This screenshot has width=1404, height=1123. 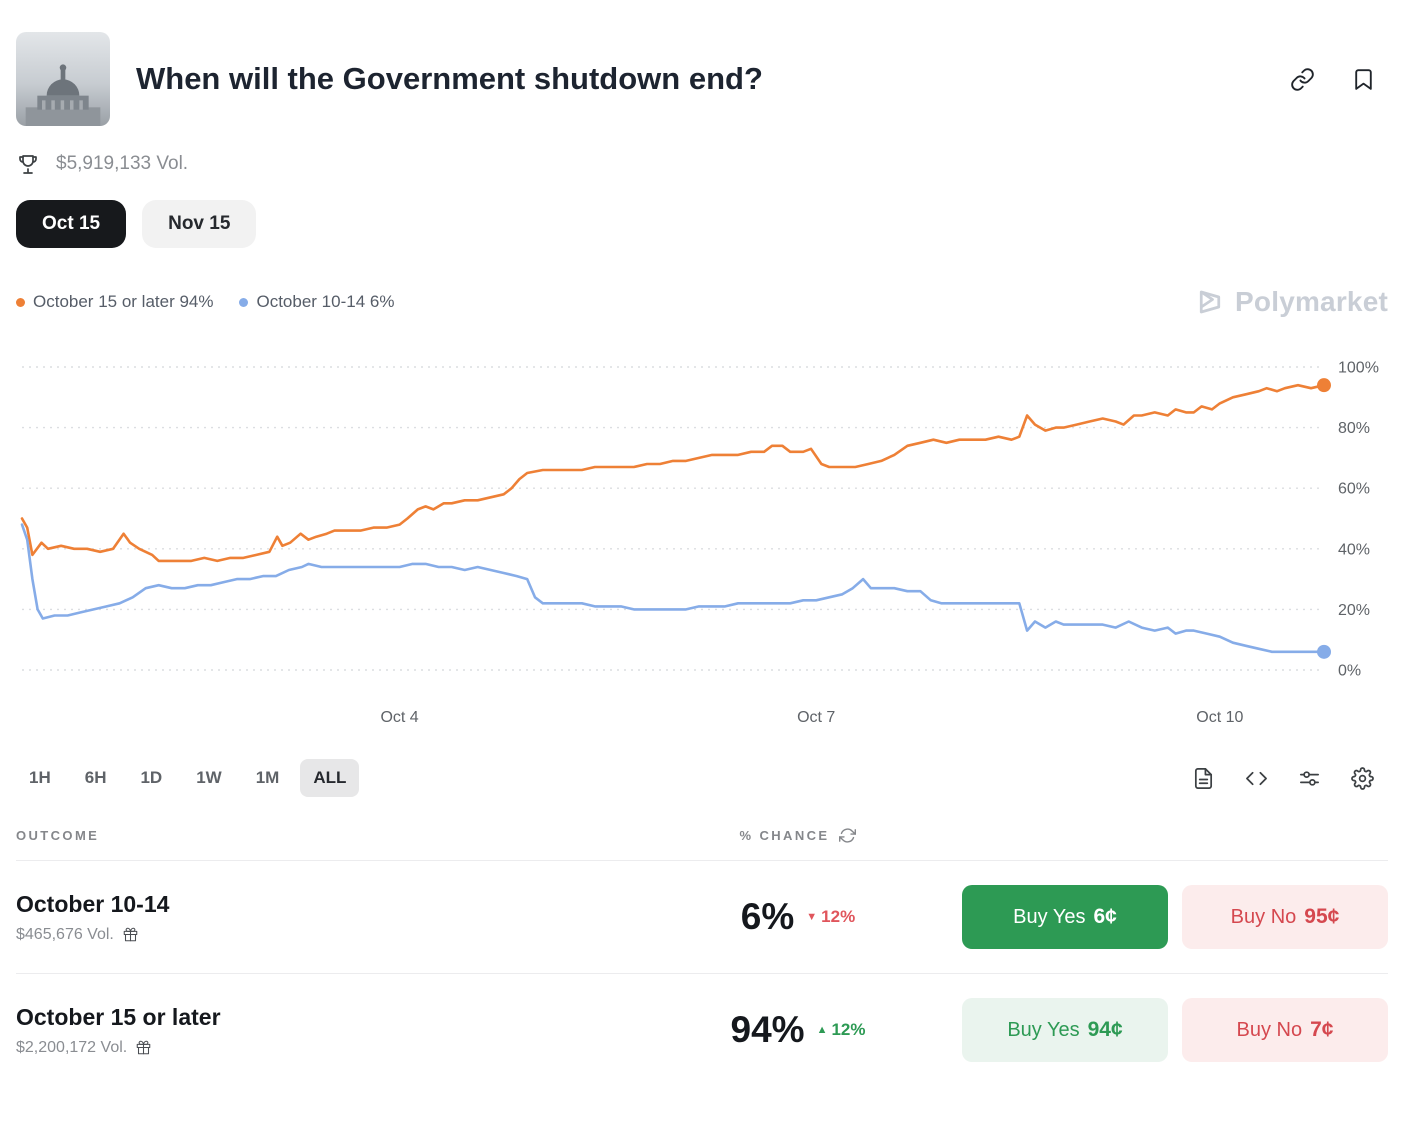 What do you see at coordinates (1363, 79) in the screenshot?
I see `bookmark-icon` at bounding box center [1363, 79].